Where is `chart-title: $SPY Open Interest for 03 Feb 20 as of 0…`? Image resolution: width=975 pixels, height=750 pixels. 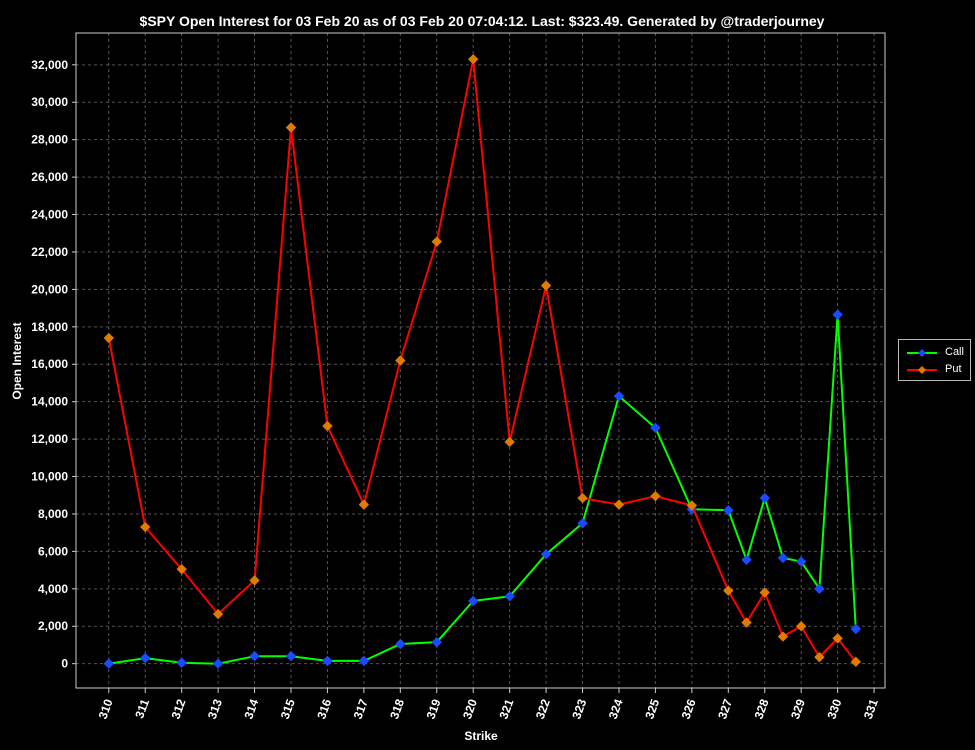 chart-title: $SPY Open Interest for 03 Feb 20 as of 0… is located at coordinates (482, 21).